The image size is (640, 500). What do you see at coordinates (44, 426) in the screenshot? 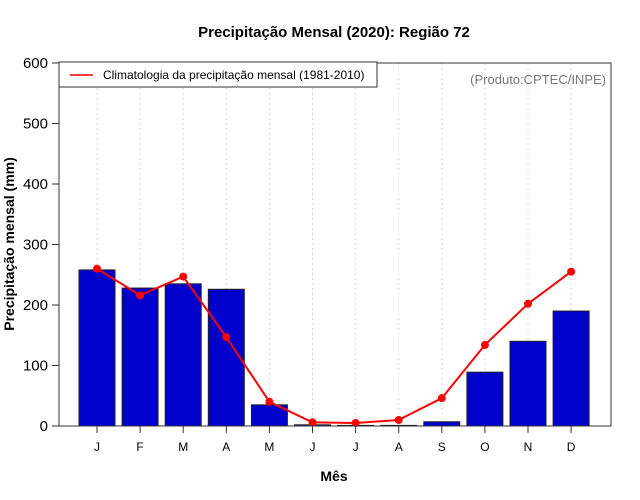
I see `y-tick-label: 0` at bounding box center [44, 426].